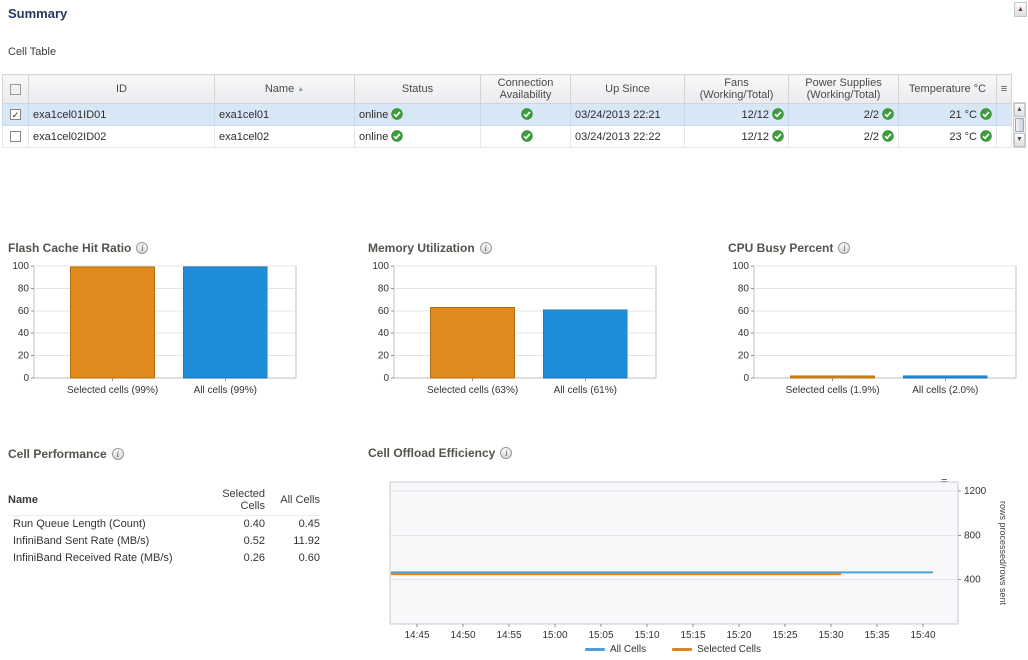 The width and height of the screenshot is (1028, 660). What do you see at coordinates (432, 453) in the screenshot?
I see `chart-title: Cell Offload Efficiency` at bounding box center [432, 453].